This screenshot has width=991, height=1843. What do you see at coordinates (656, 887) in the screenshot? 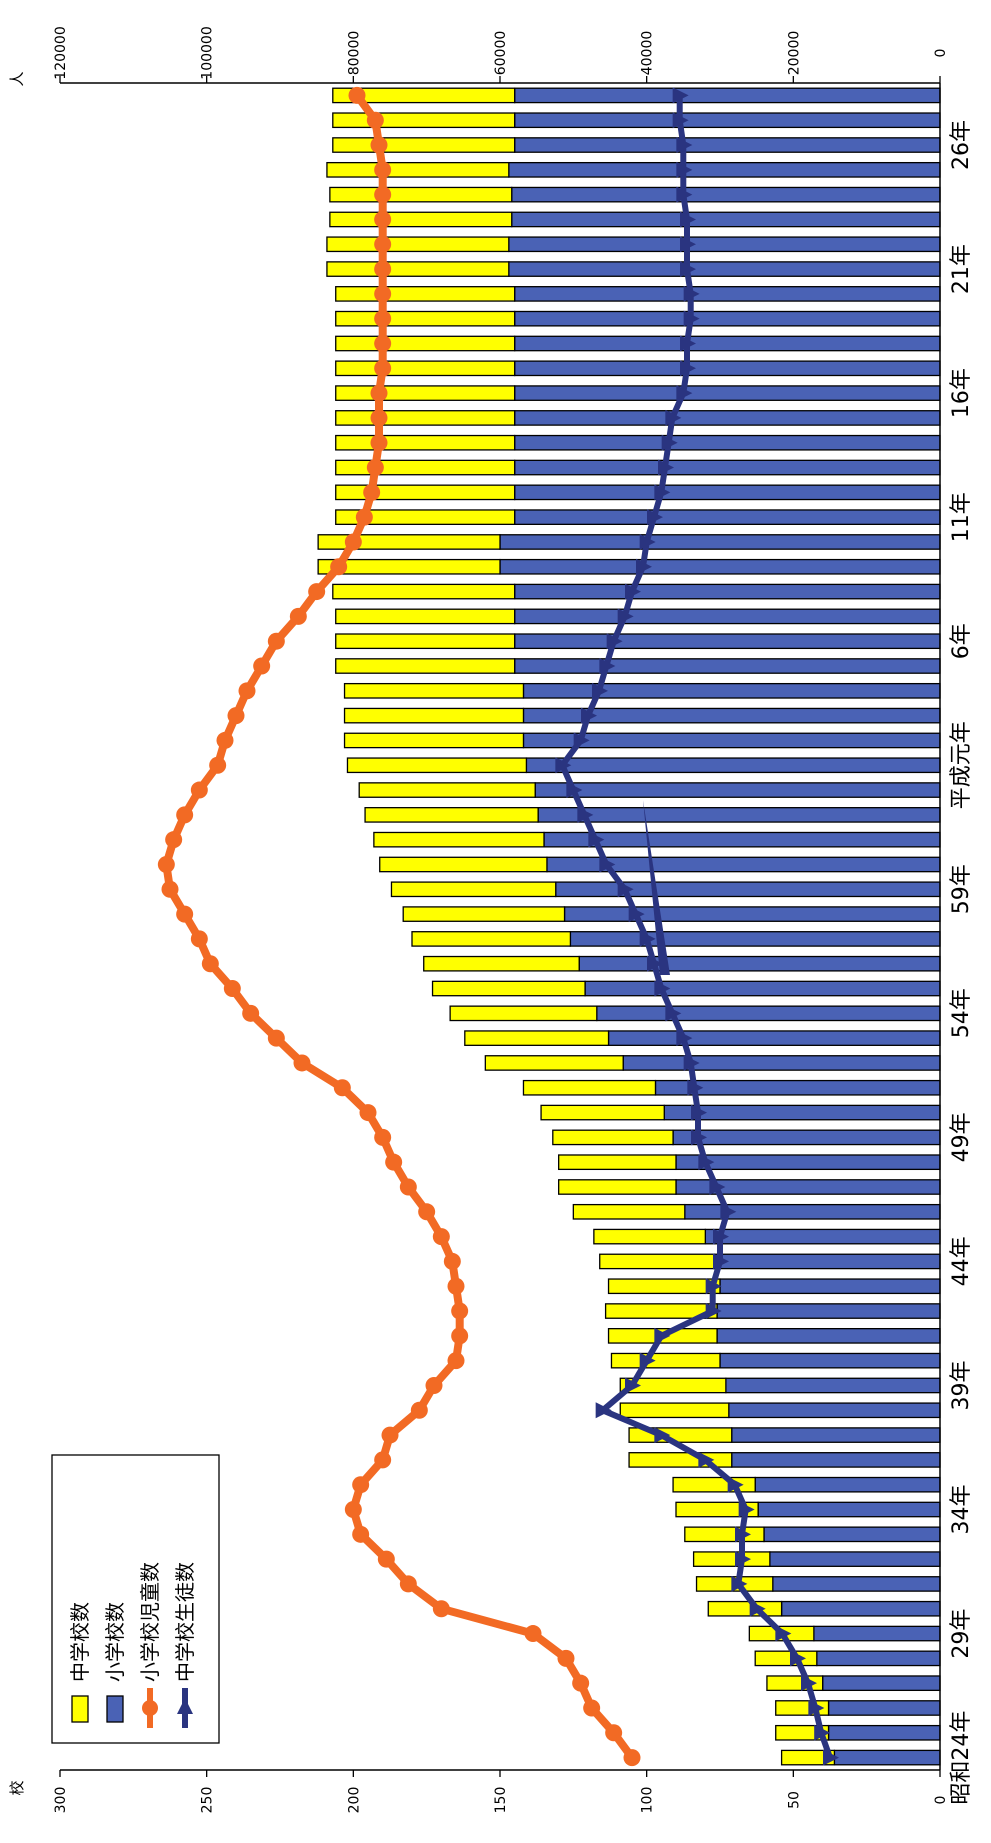
I see `stray-mark` at bounding box center [656, 887].